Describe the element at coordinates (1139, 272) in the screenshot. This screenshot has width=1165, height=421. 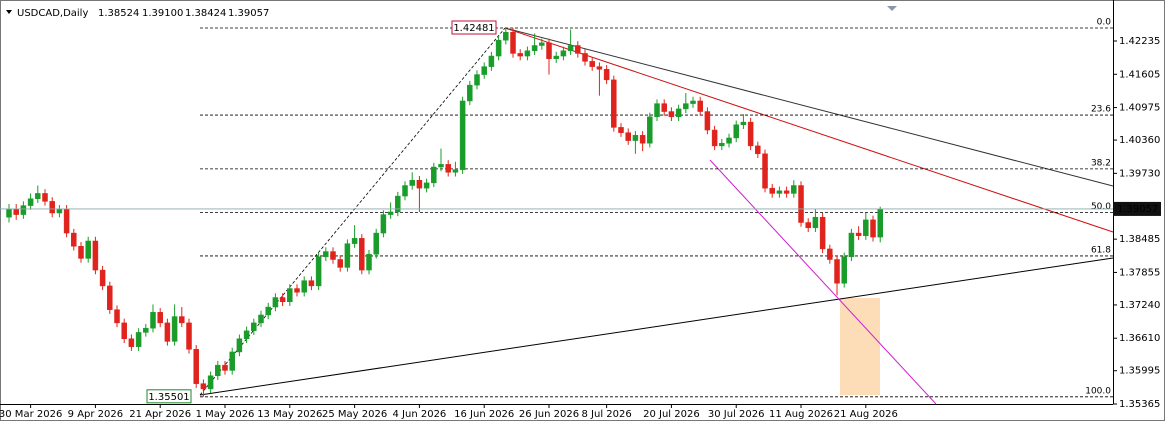
I see `y-tick-label: 1.37855` at that location.